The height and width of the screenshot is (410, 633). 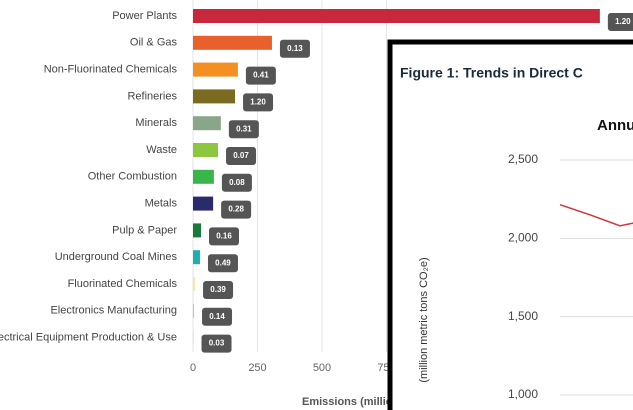 What do you see at coordinates (144, 16) in the screenshot?
I see `category-label: Power Plants` at bounding box center [144, 16].